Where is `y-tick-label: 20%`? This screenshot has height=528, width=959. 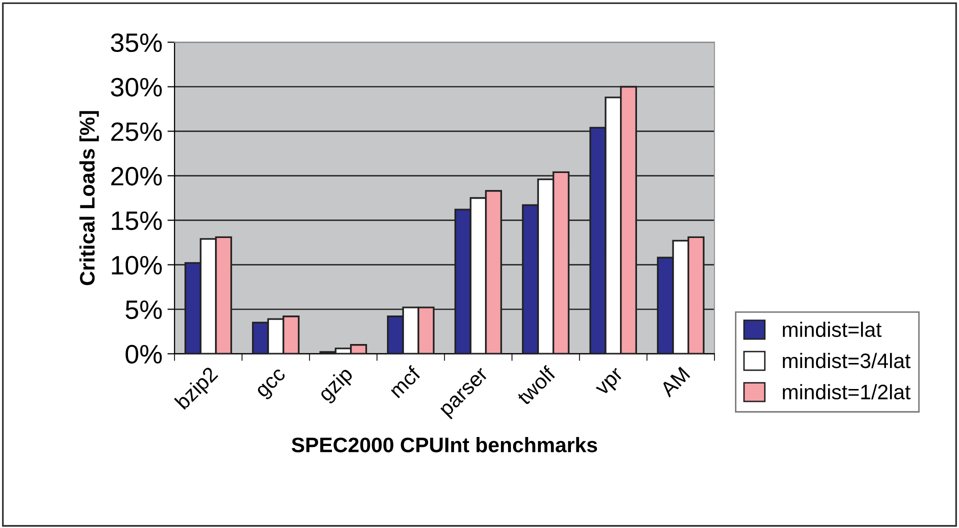
y-tick-label: 20% is located at coordinates (136, 176).